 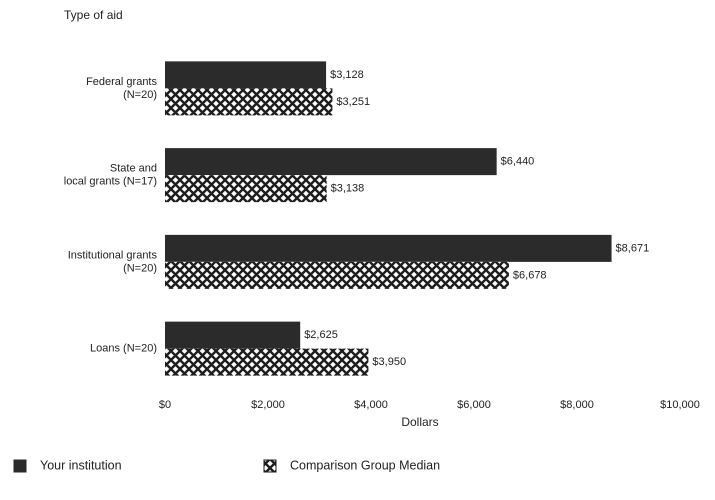 I want to click on y-axis-title: Type of aid, so click(x=93, y=15).